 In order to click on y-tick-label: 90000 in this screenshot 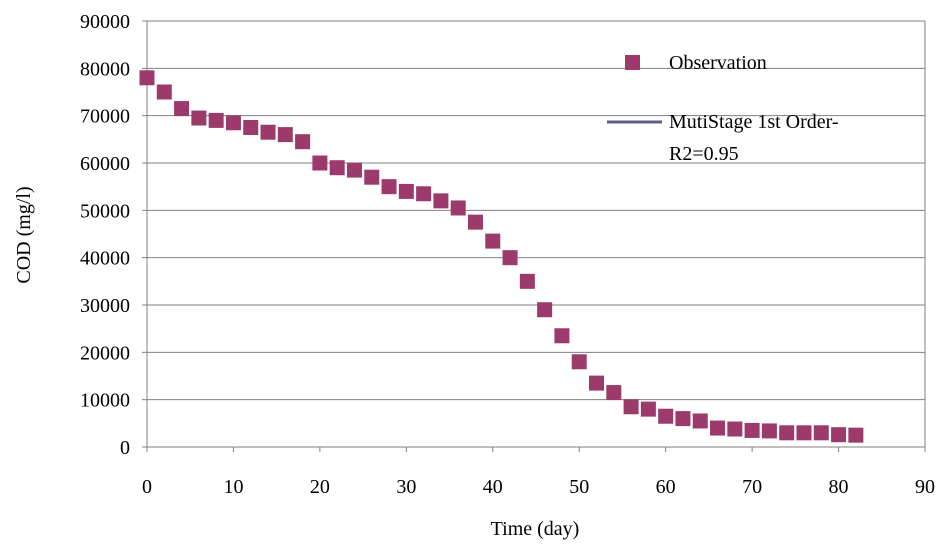, I will do `click(105, 22)`.